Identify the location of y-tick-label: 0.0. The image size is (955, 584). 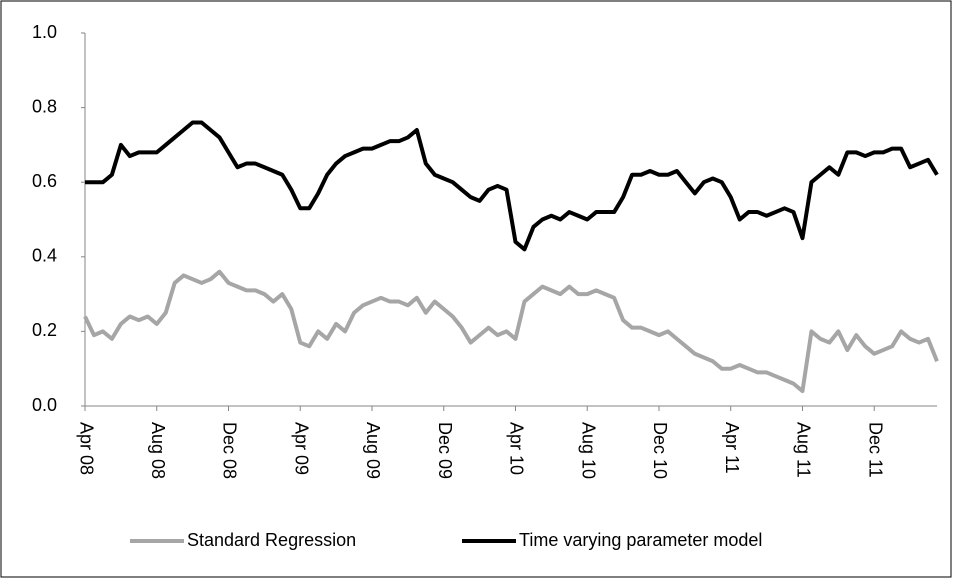
(44, 405).